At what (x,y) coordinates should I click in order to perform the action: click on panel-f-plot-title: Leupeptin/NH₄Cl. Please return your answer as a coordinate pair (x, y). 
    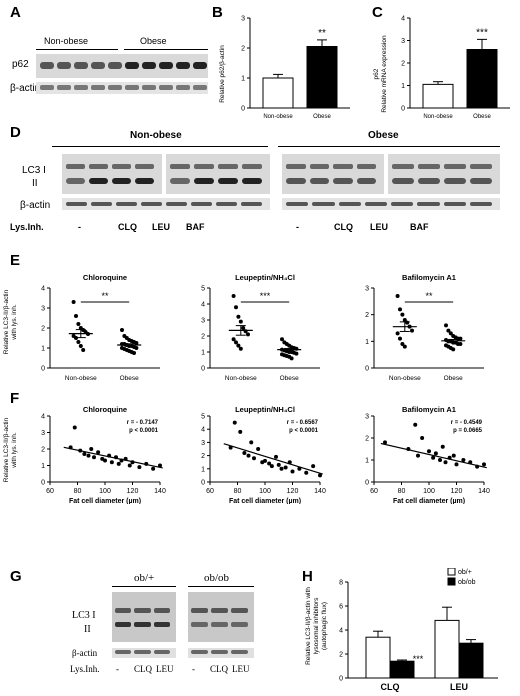
    Looking at the image, I should click on (265, 409).